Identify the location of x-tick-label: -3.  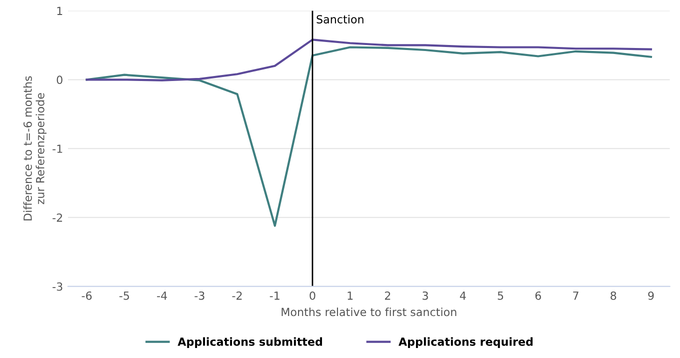
(199, 295).